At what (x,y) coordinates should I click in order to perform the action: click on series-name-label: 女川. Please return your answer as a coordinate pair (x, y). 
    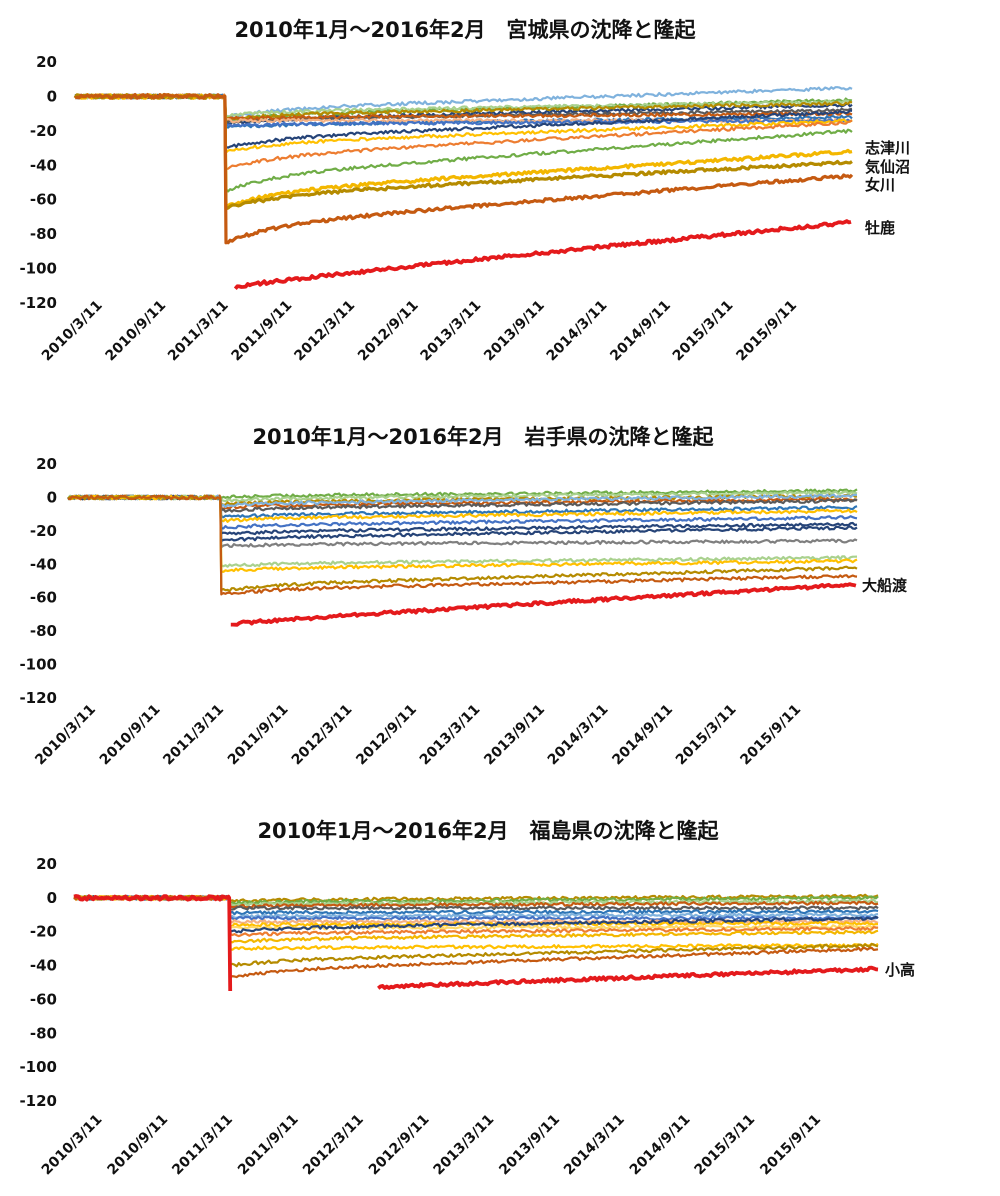
    Looking at the image, I should click on (880, 185).